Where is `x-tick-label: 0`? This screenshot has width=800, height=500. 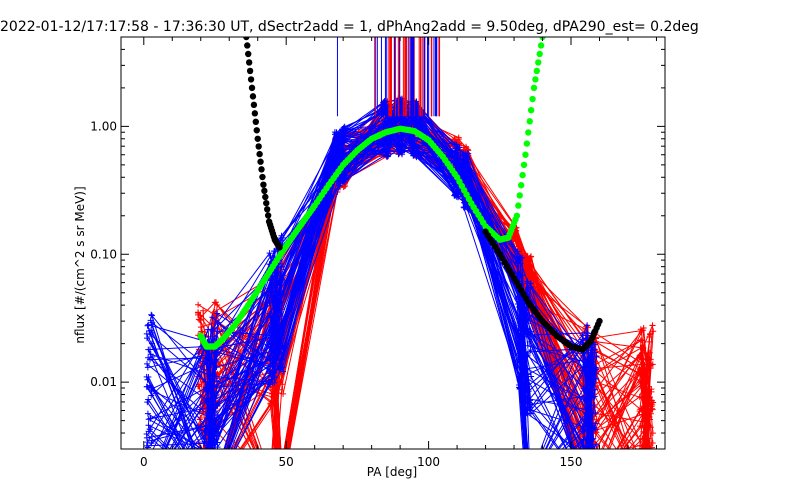 x-tick-label: 0 is located at coordinates (144, 462).